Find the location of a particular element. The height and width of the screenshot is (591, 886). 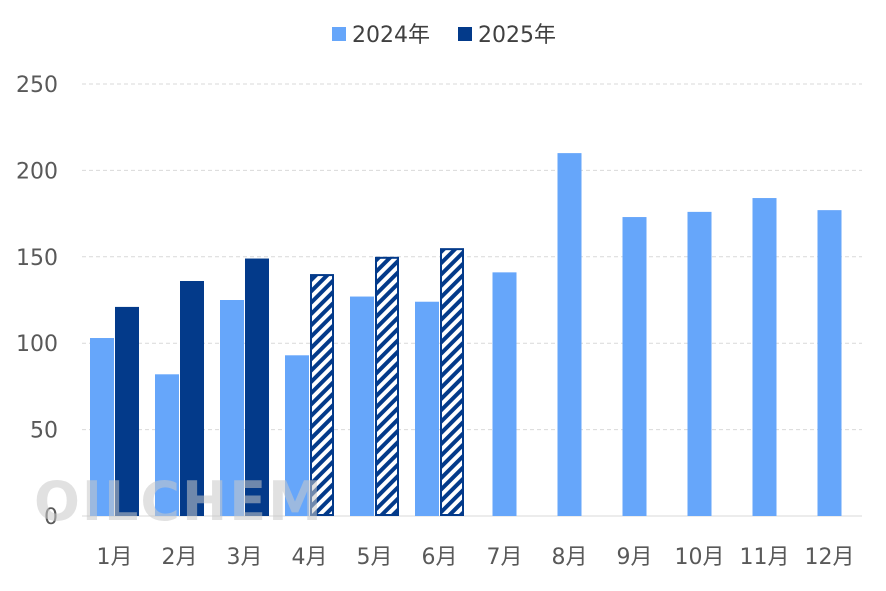

x-tick-label: 2月 is located at coordinates (180, 557).